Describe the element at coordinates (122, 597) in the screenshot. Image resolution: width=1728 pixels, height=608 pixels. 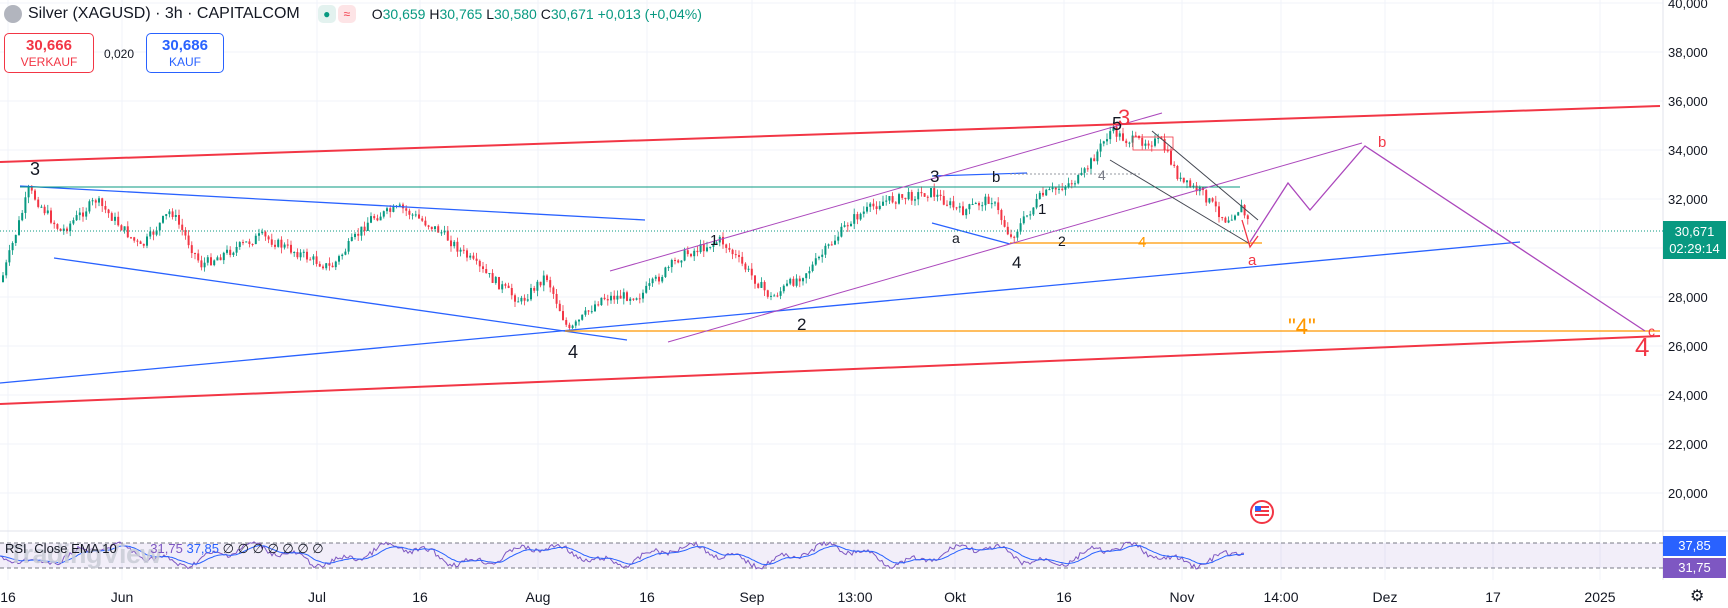
I see `time-tick: Jun` at that location.